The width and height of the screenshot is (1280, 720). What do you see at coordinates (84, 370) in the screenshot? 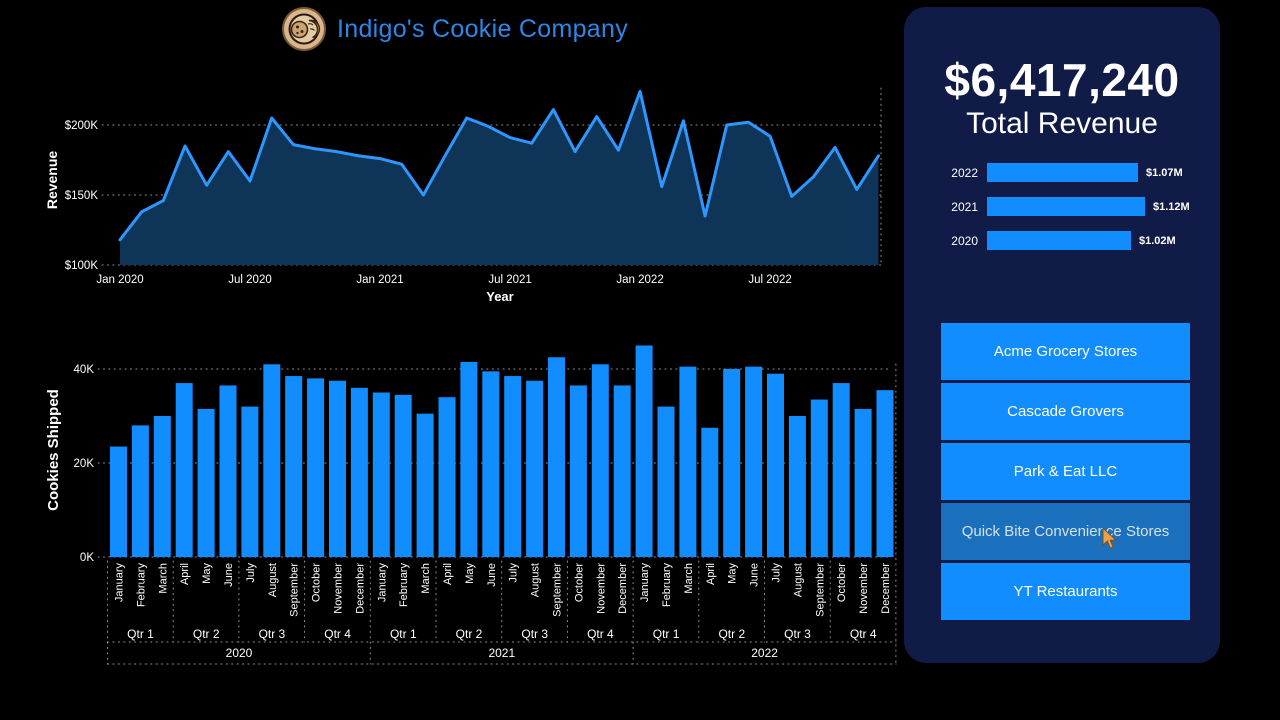
I see `y-axis-tick: 40K` at bounding box center [84, 370].